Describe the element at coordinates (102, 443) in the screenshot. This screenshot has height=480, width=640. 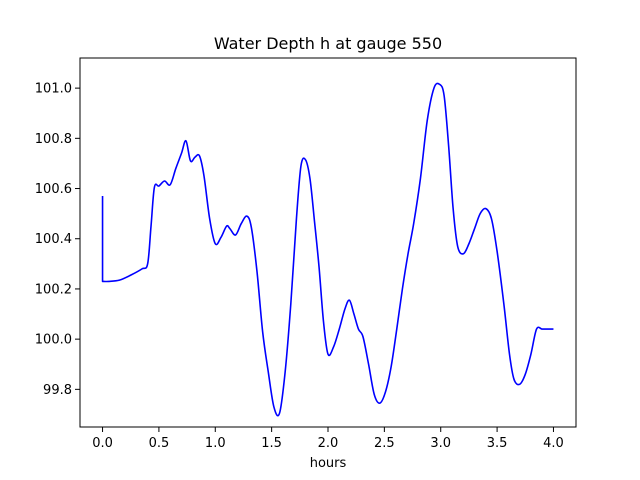
I see `x-tick-label: 0.0` at that location.